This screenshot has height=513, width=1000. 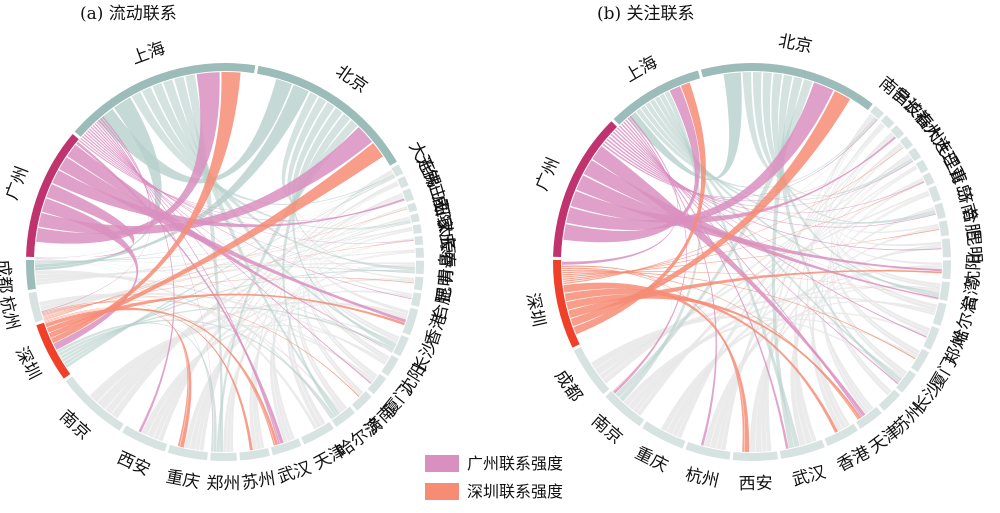 I want to click on city-label: 西安, so click(x=756, y=484).